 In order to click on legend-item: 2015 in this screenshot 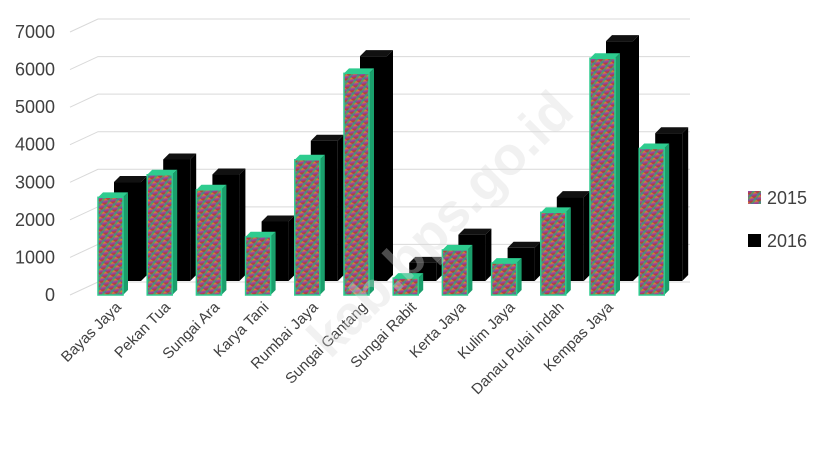, I will do `click(777, 198)`.